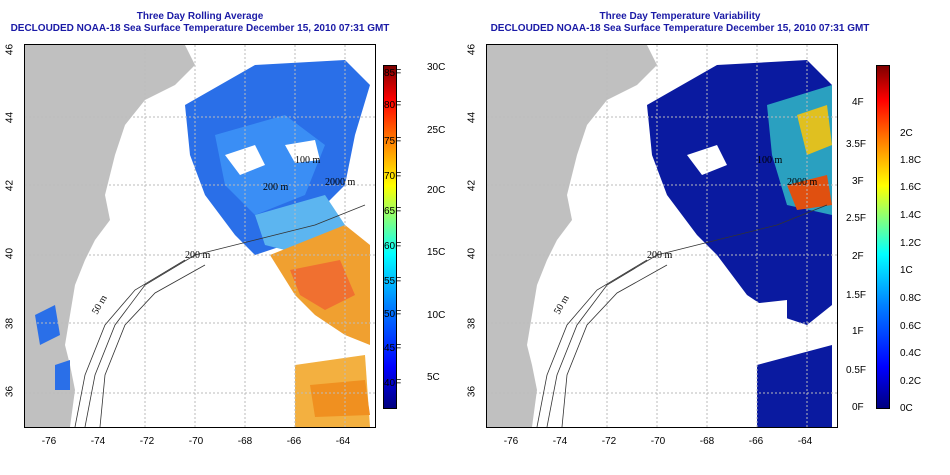 The height and width of the screenshot is (475, 950). Describe the element at coordinates (276, 187) in the screenshot. I see `contour-label-200m-north: 200 m` at that location.